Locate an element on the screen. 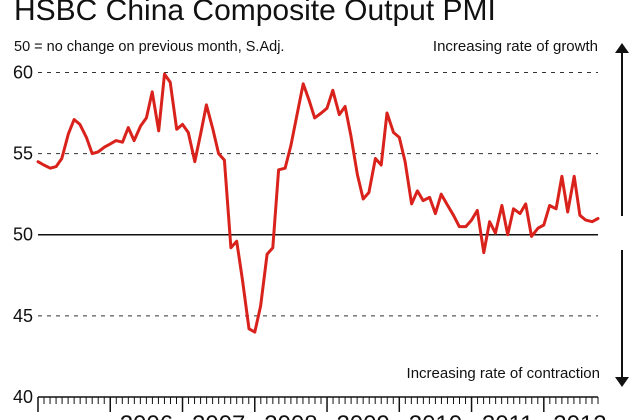 This screenshot has width=640, height=420. chart-subtitle: 50 = no change on previous month, S.Adj. is located at coordinates (149, 47).